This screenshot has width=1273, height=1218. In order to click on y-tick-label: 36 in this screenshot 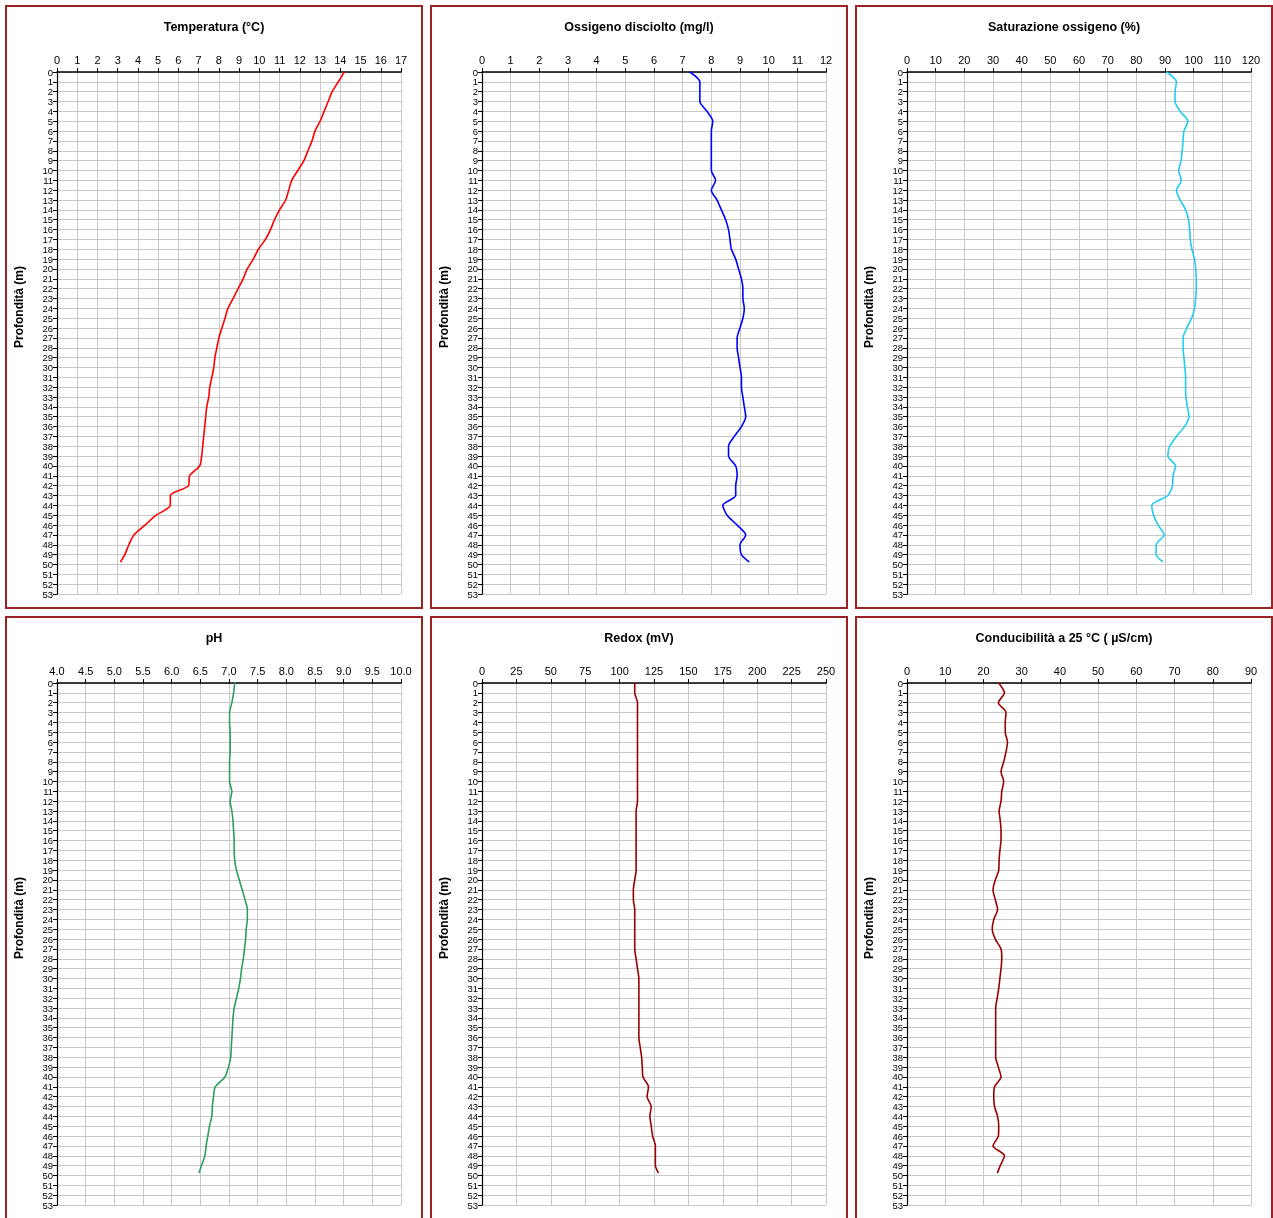, I will do `click(472, 1038)`.